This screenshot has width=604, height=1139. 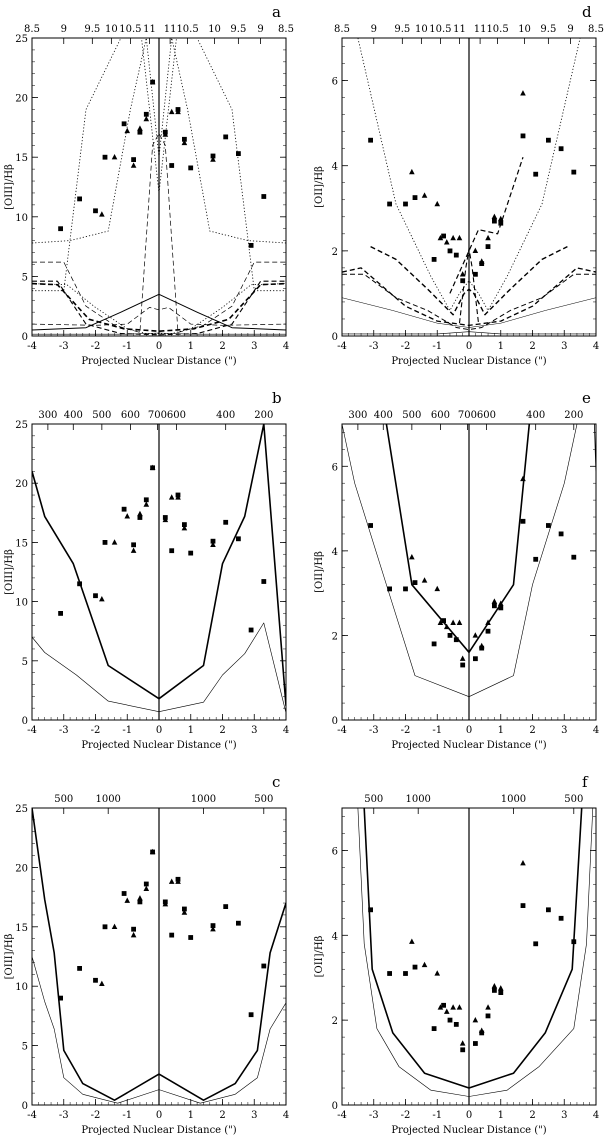 What do you see at coordinates (319, 572) in the screenshot?
I see `y-axis-title: [OII]/Hβ` at bounding box center [319, 572].